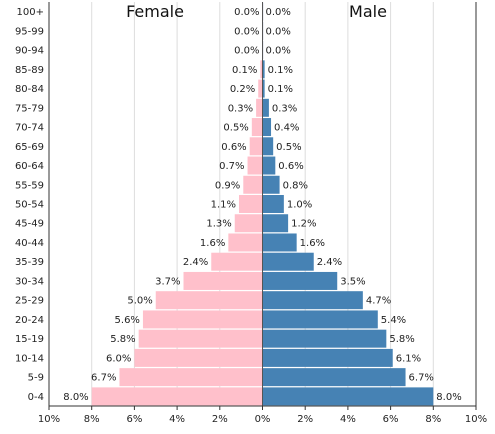 This screenshot has width=495, height=434. What do you see at coordinates (284, 108) in the screenshot?
I see `male-value-label: 0.3%` at bounding box center [284, 108].